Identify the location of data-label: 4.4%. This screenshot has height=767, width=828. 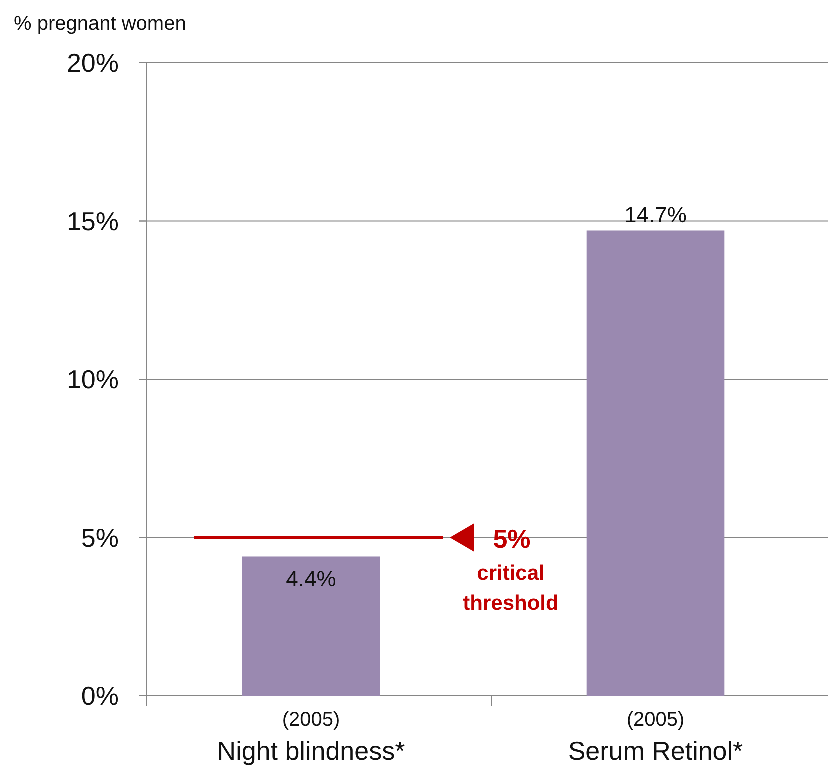
(311, 579).